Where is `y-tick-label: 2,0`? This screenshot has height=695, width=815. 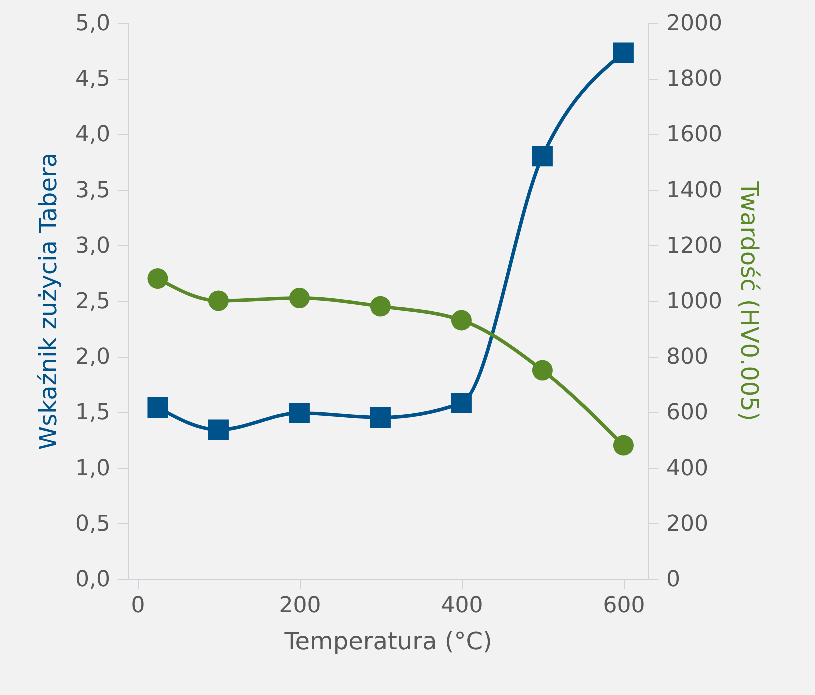
y-tick-label: 2,0 is located at coordinates (93, 357).